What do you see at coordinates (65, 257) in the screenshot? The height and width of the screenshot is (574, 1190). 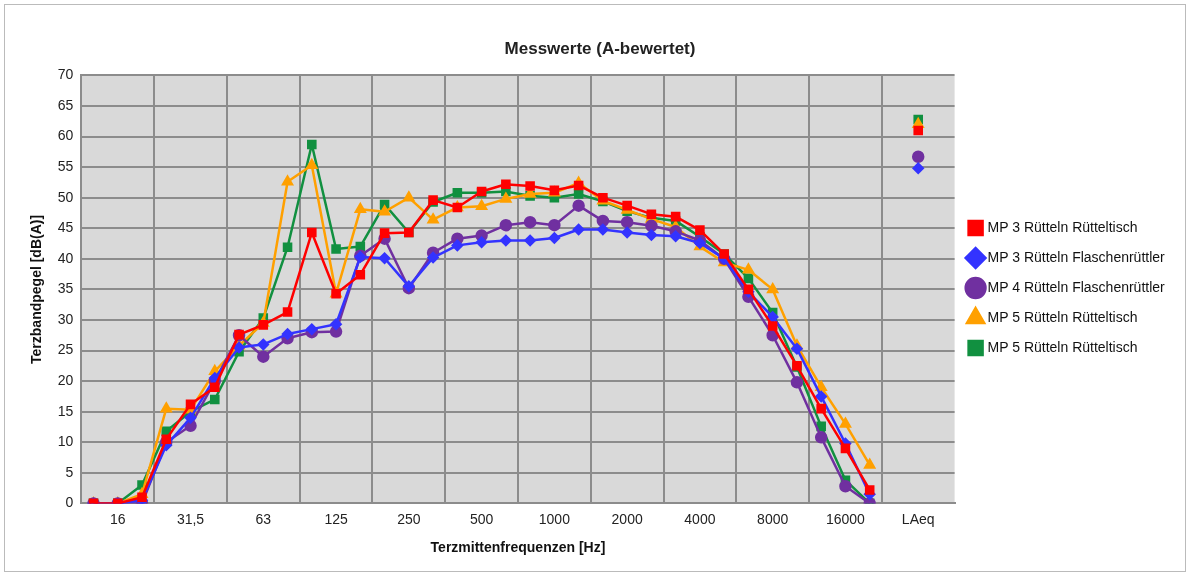 I see `y-tick-label: 40` at bounding box center [65, 257].